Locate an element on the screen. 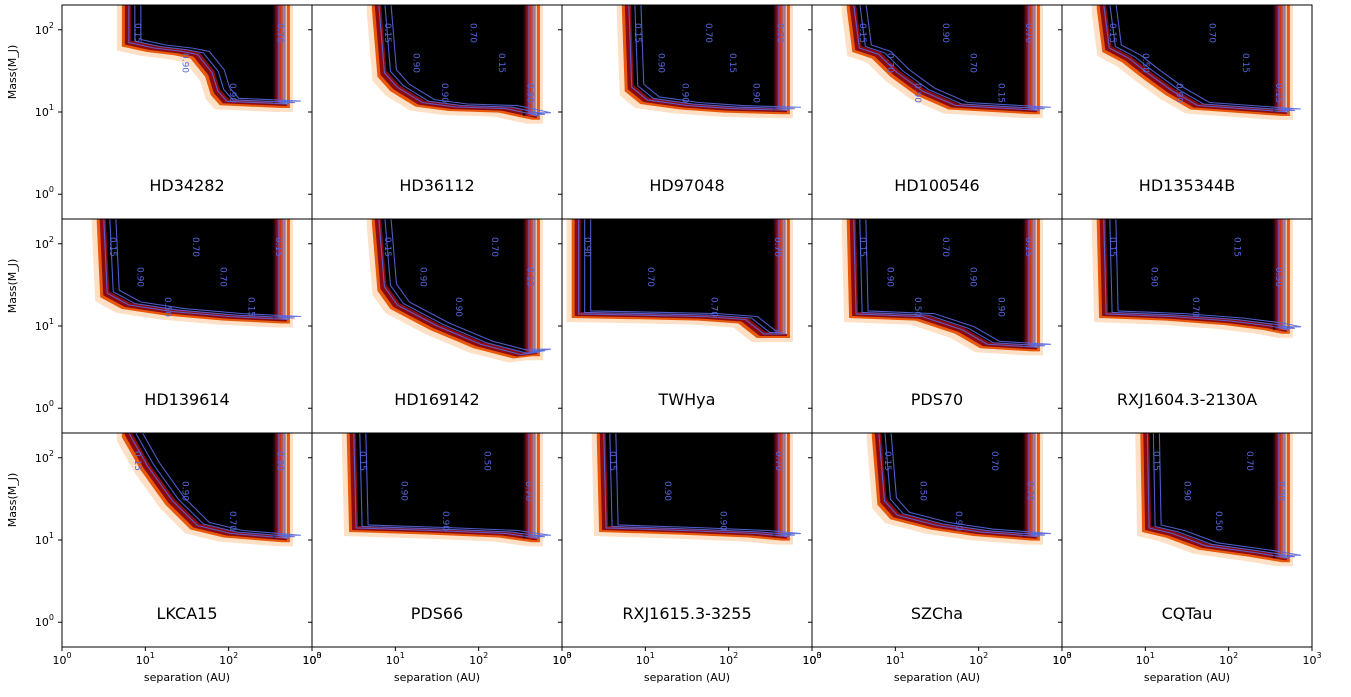 This screenshot has height=697, width=1351. panel-title: RXJ1615.3-3255 is located at coordinates (686, 613).